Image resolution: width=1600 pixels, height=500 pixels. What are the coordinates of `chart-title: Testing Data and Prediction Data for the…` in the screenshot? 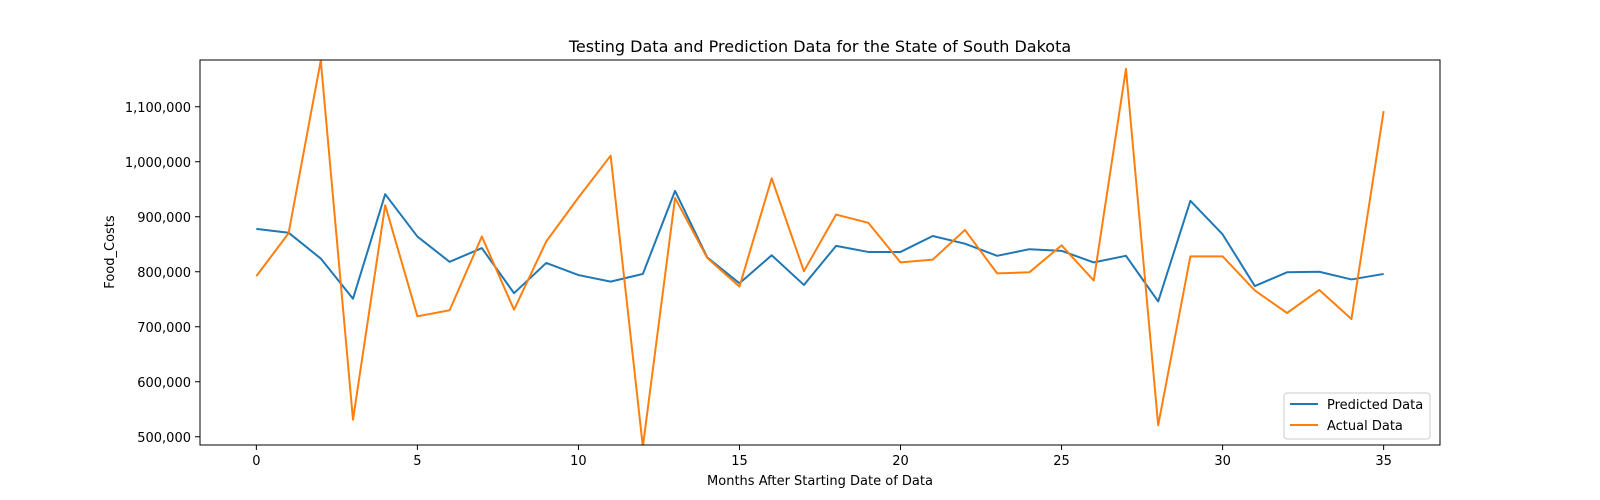 It's located at (819, 46).